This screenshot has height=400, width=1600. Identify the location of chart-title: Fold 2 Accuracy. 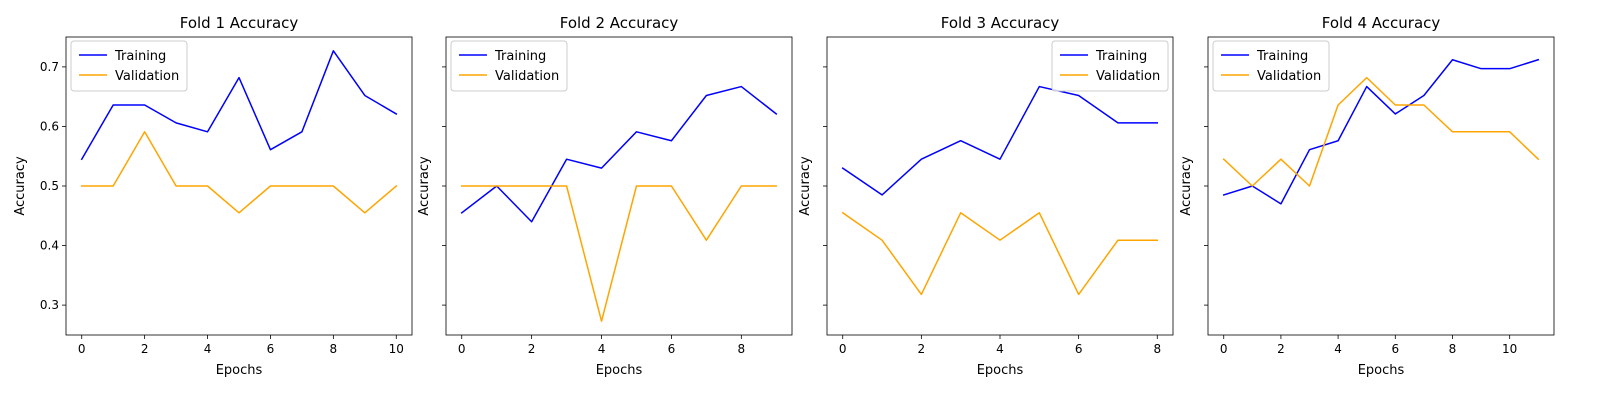
(619, 23).